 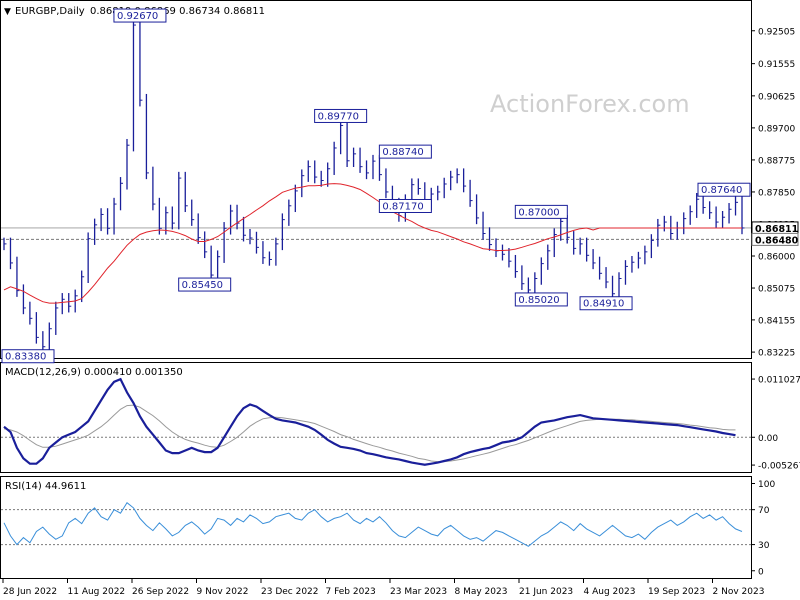 I want to click on annotation-label: 0.84910, so click(x=603, y=304).